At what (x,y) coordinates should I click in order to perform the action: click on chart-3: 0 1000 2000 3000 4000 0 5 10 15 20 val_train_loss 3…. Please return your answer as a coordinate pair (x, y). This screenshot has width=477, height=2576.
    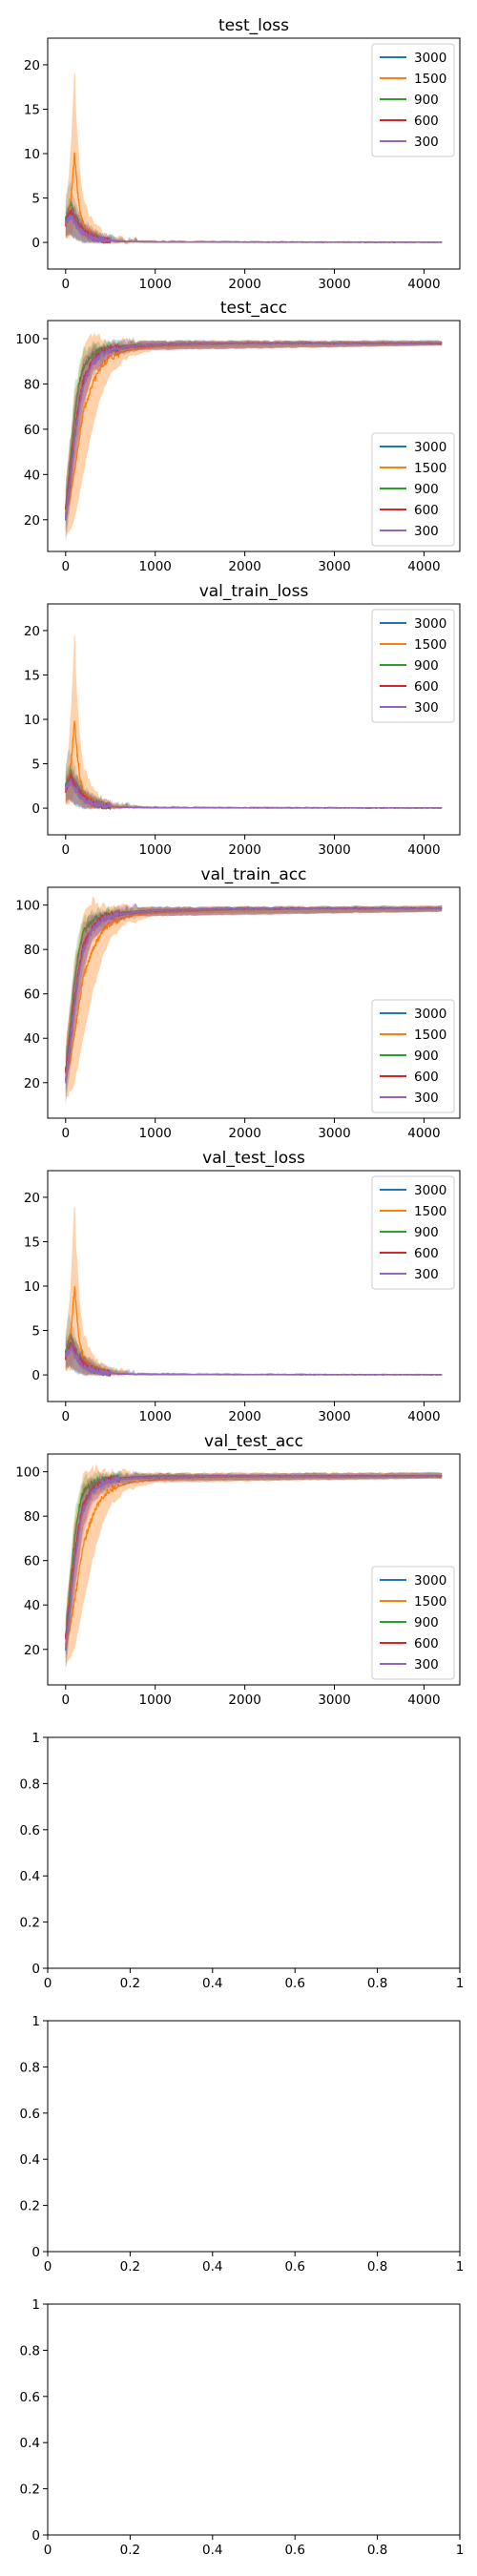
    Looking at the image, I should click on (242, 720).